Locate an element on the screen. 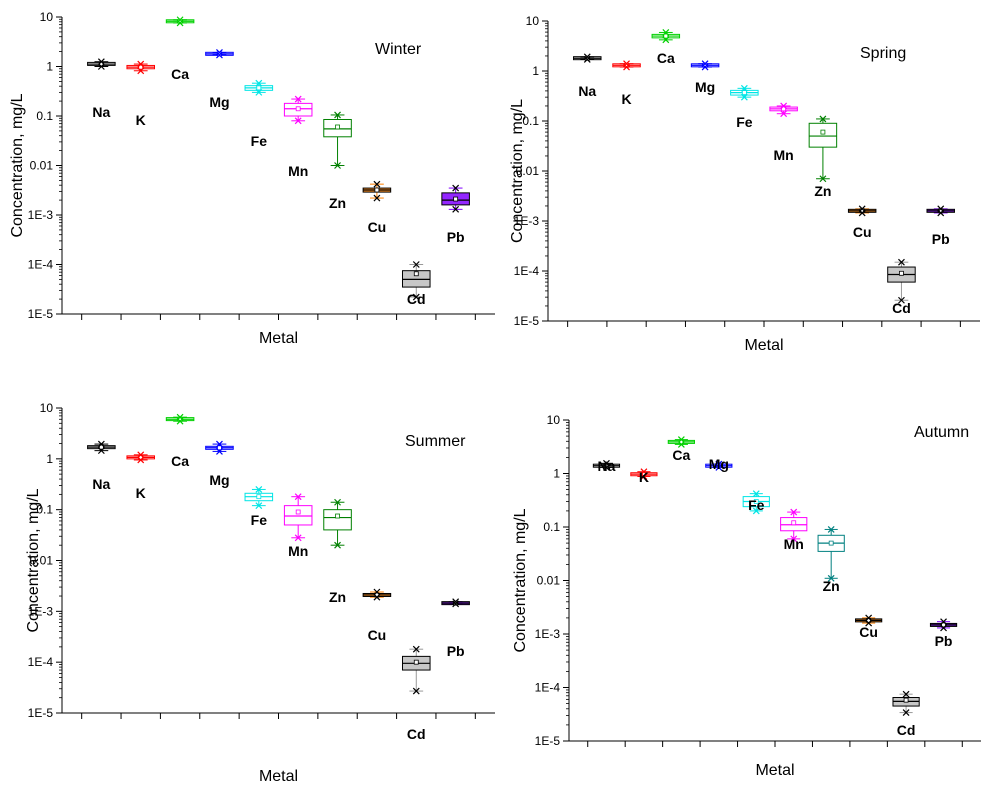 The width and height of the screenshot is (991, 785). y-tick-label: 1 is located at coordinates (556, 474).